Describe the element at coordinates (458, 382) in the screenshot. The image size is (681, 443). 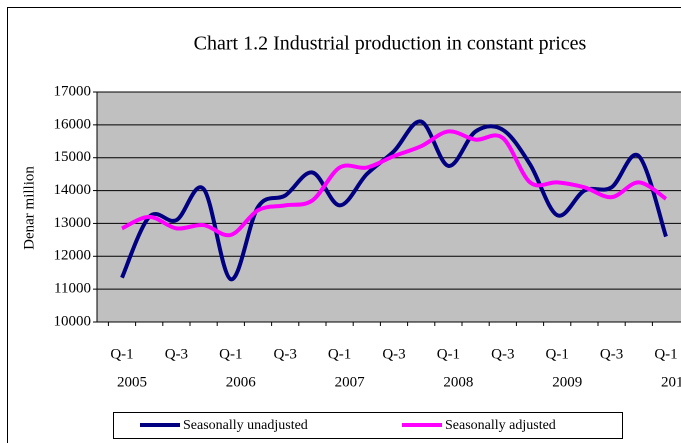
I see `x-year-label: 2008` at that location.